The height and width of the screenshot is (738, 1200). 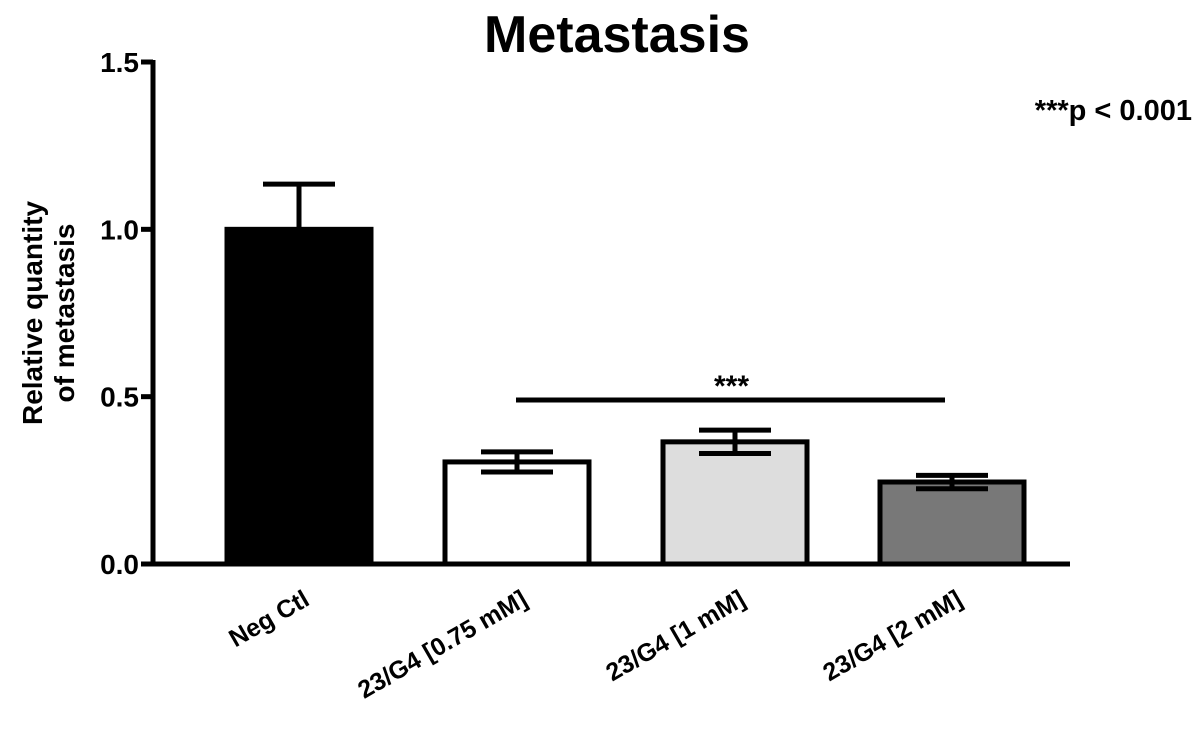 What do you see at coordinates (892, 636) in the screenshot?
I see `x-tick-label-3: 23/G4 [2 mM]` at bounding box center [892, 636].